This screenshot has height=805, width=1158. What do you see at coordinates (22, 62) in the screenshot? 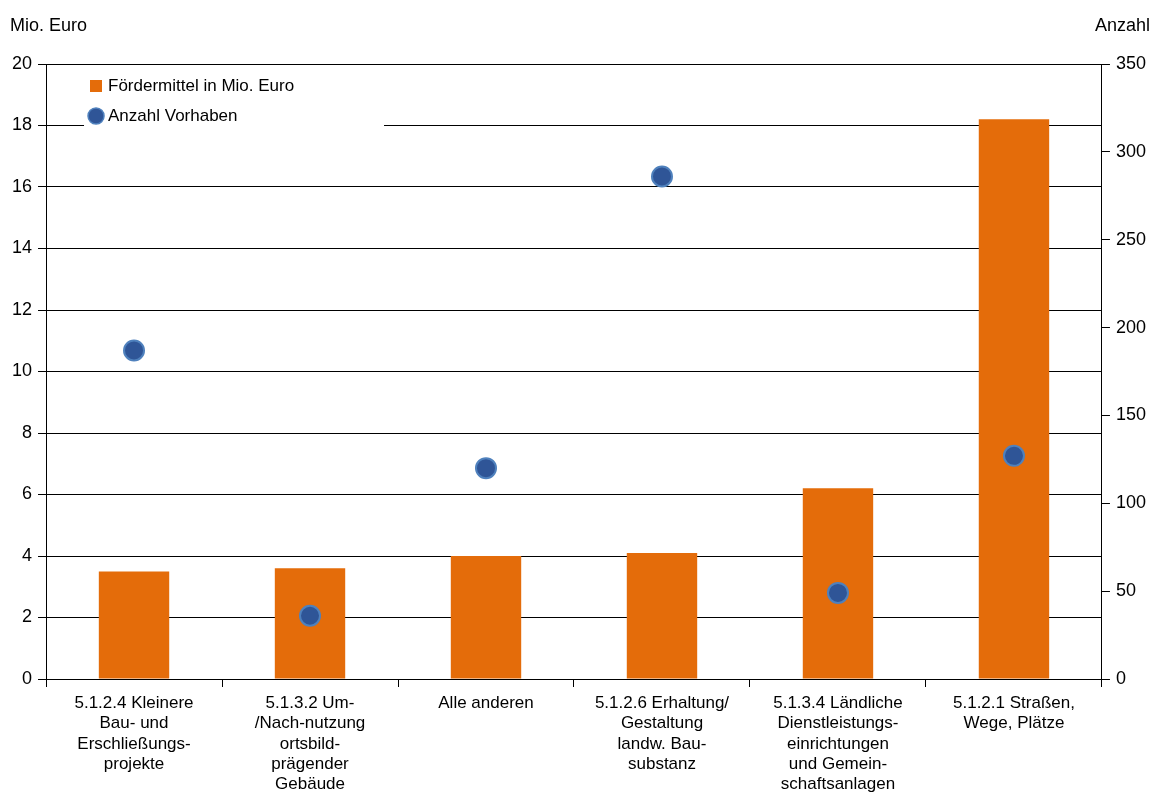
I see `y-tick-label: 20` at bounding box center [22, 62].